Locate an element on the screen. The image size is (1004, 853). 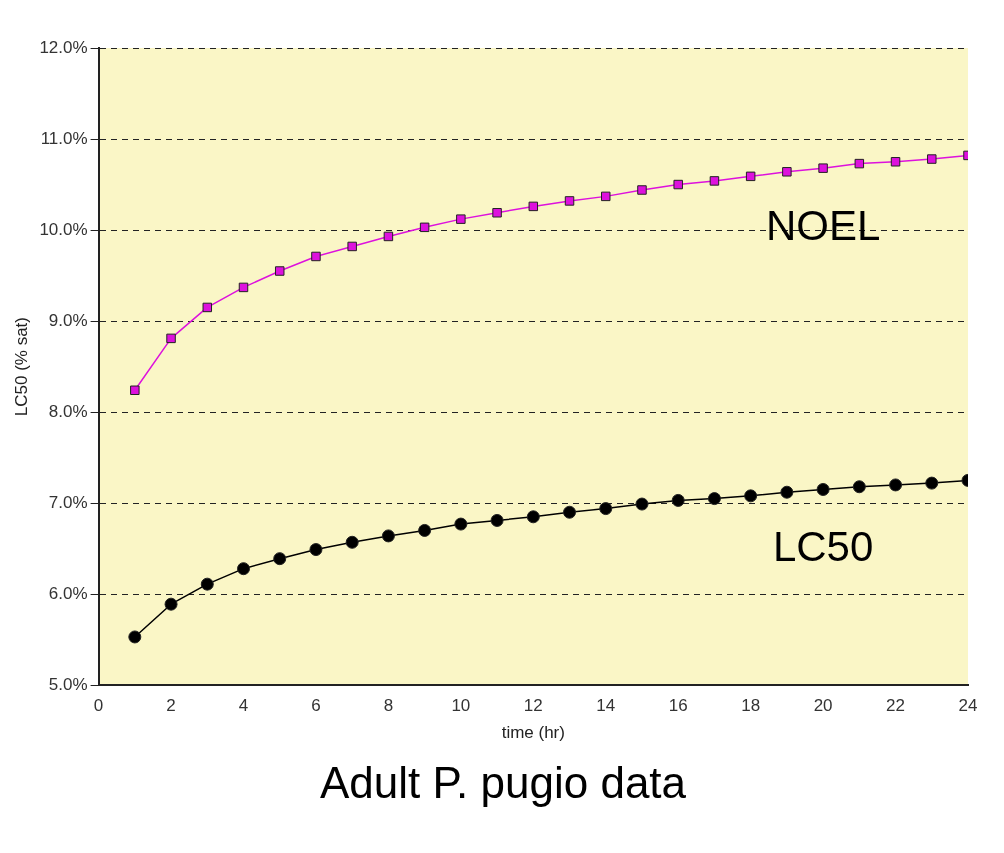
x-tick-label: 2 is located at coordinates (171, 706).